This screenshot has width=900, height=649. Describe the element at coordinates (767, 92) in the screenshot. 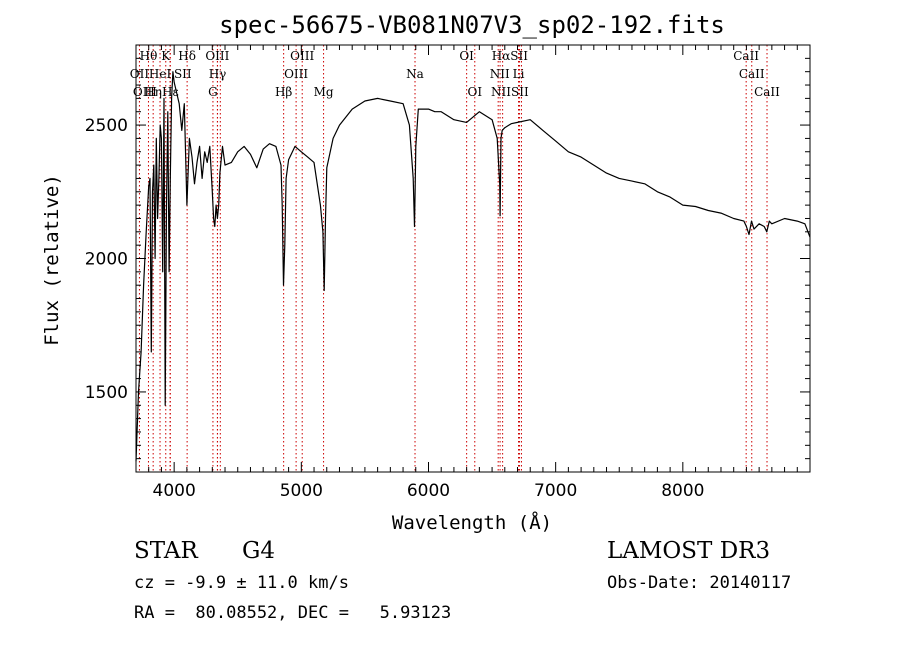

I see `line-label-25: CaII` at that location.